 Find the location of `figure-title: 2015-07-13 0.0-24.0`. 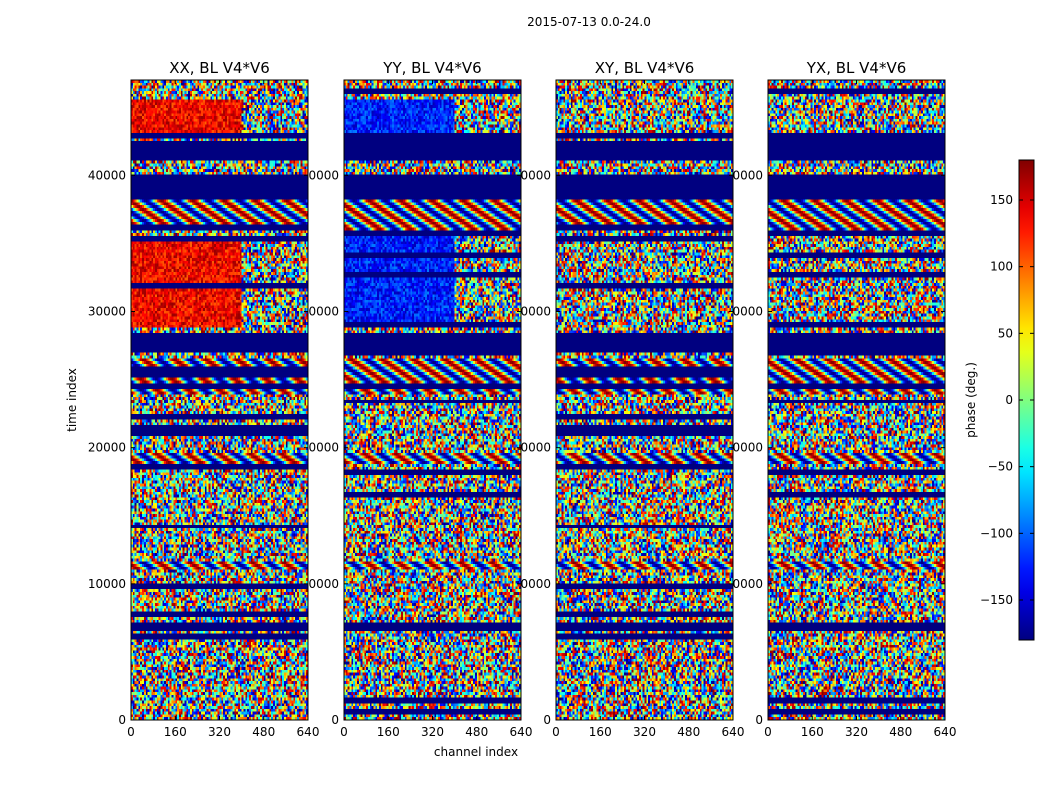

figure-title: 2015-07-13 0.0-24.0 is located at coordinates (589, 22).